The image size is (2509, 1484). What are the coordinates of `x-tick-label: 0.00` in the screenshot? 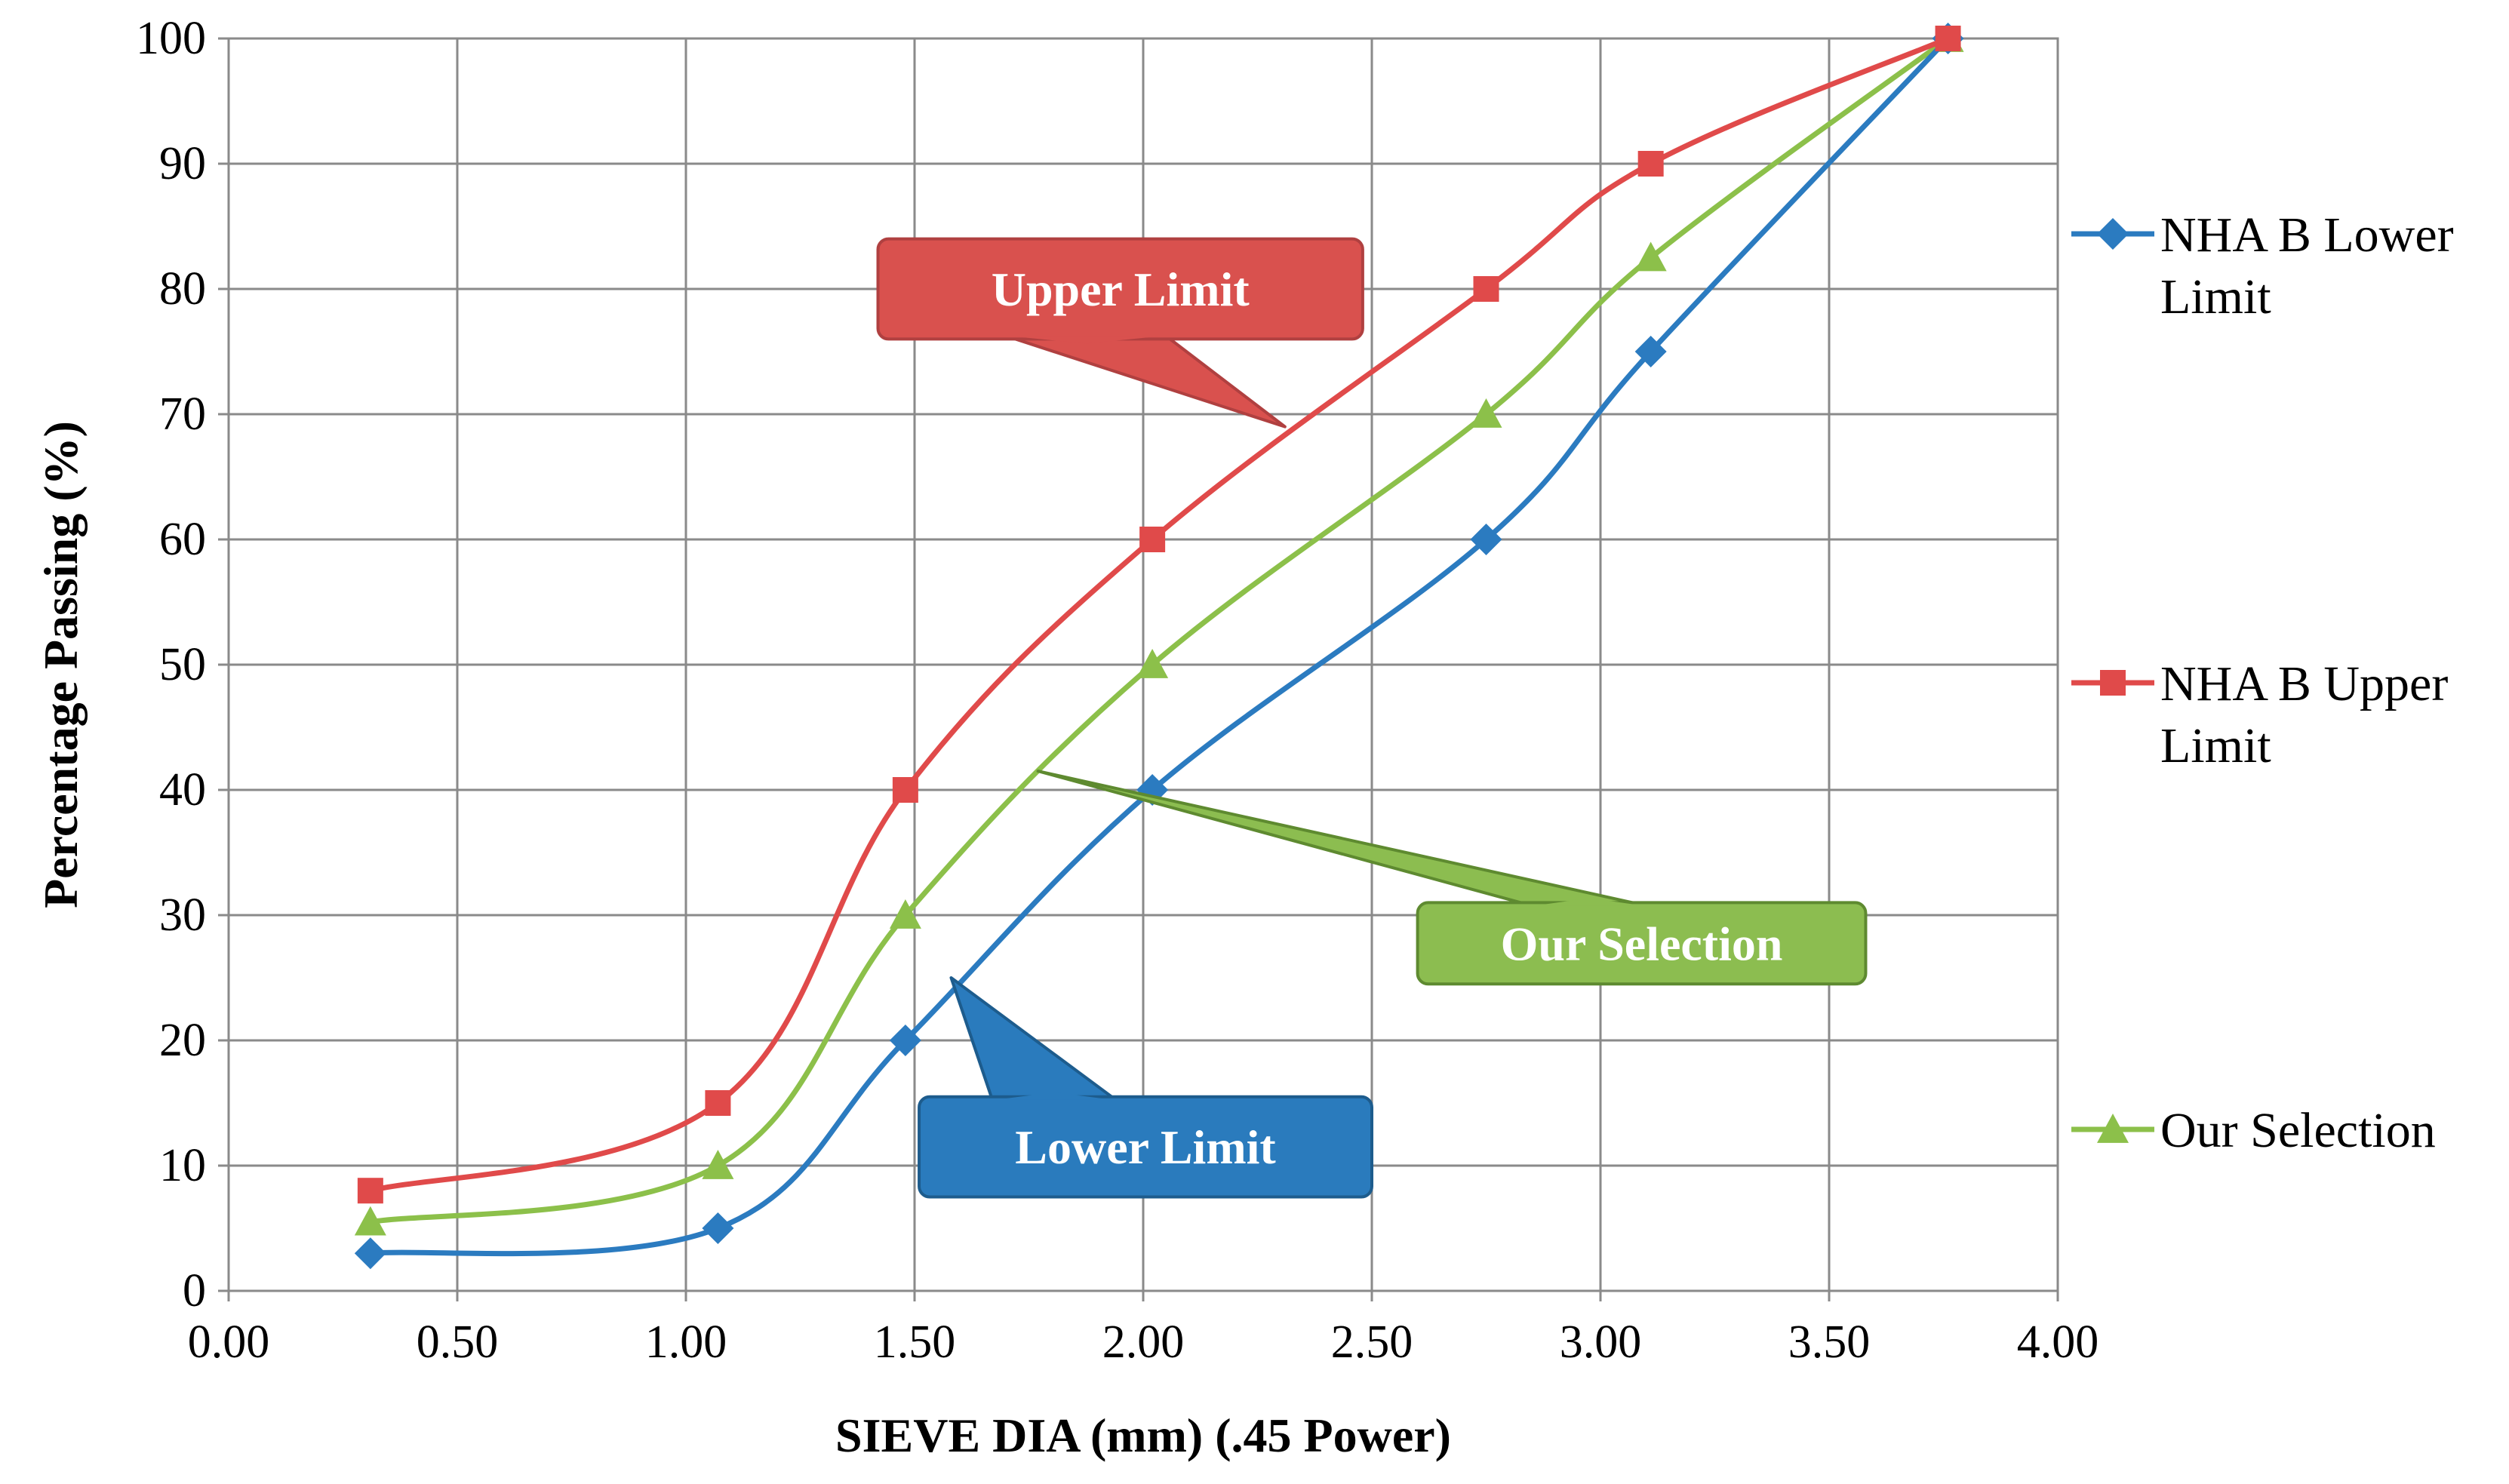 It's located at (229, 1342).